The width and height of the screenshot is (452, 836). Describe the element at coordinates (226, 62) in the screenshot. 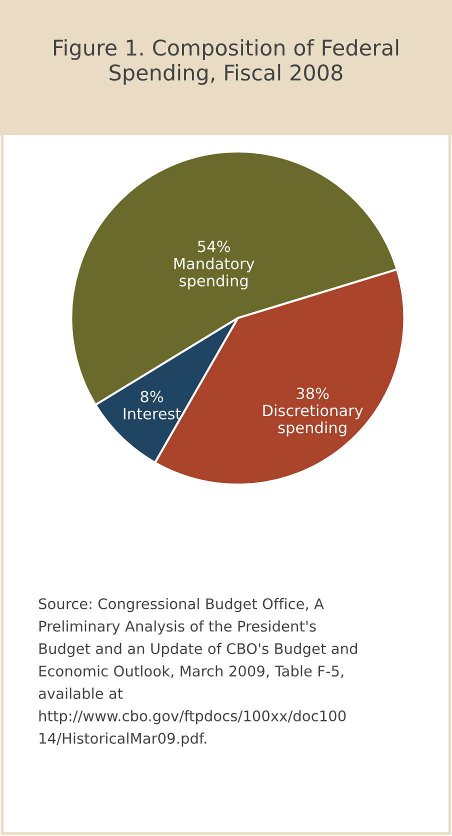

I see `chart-title: Figure 1. Composition of Federal Spending, Fiscal 2008` at that location.